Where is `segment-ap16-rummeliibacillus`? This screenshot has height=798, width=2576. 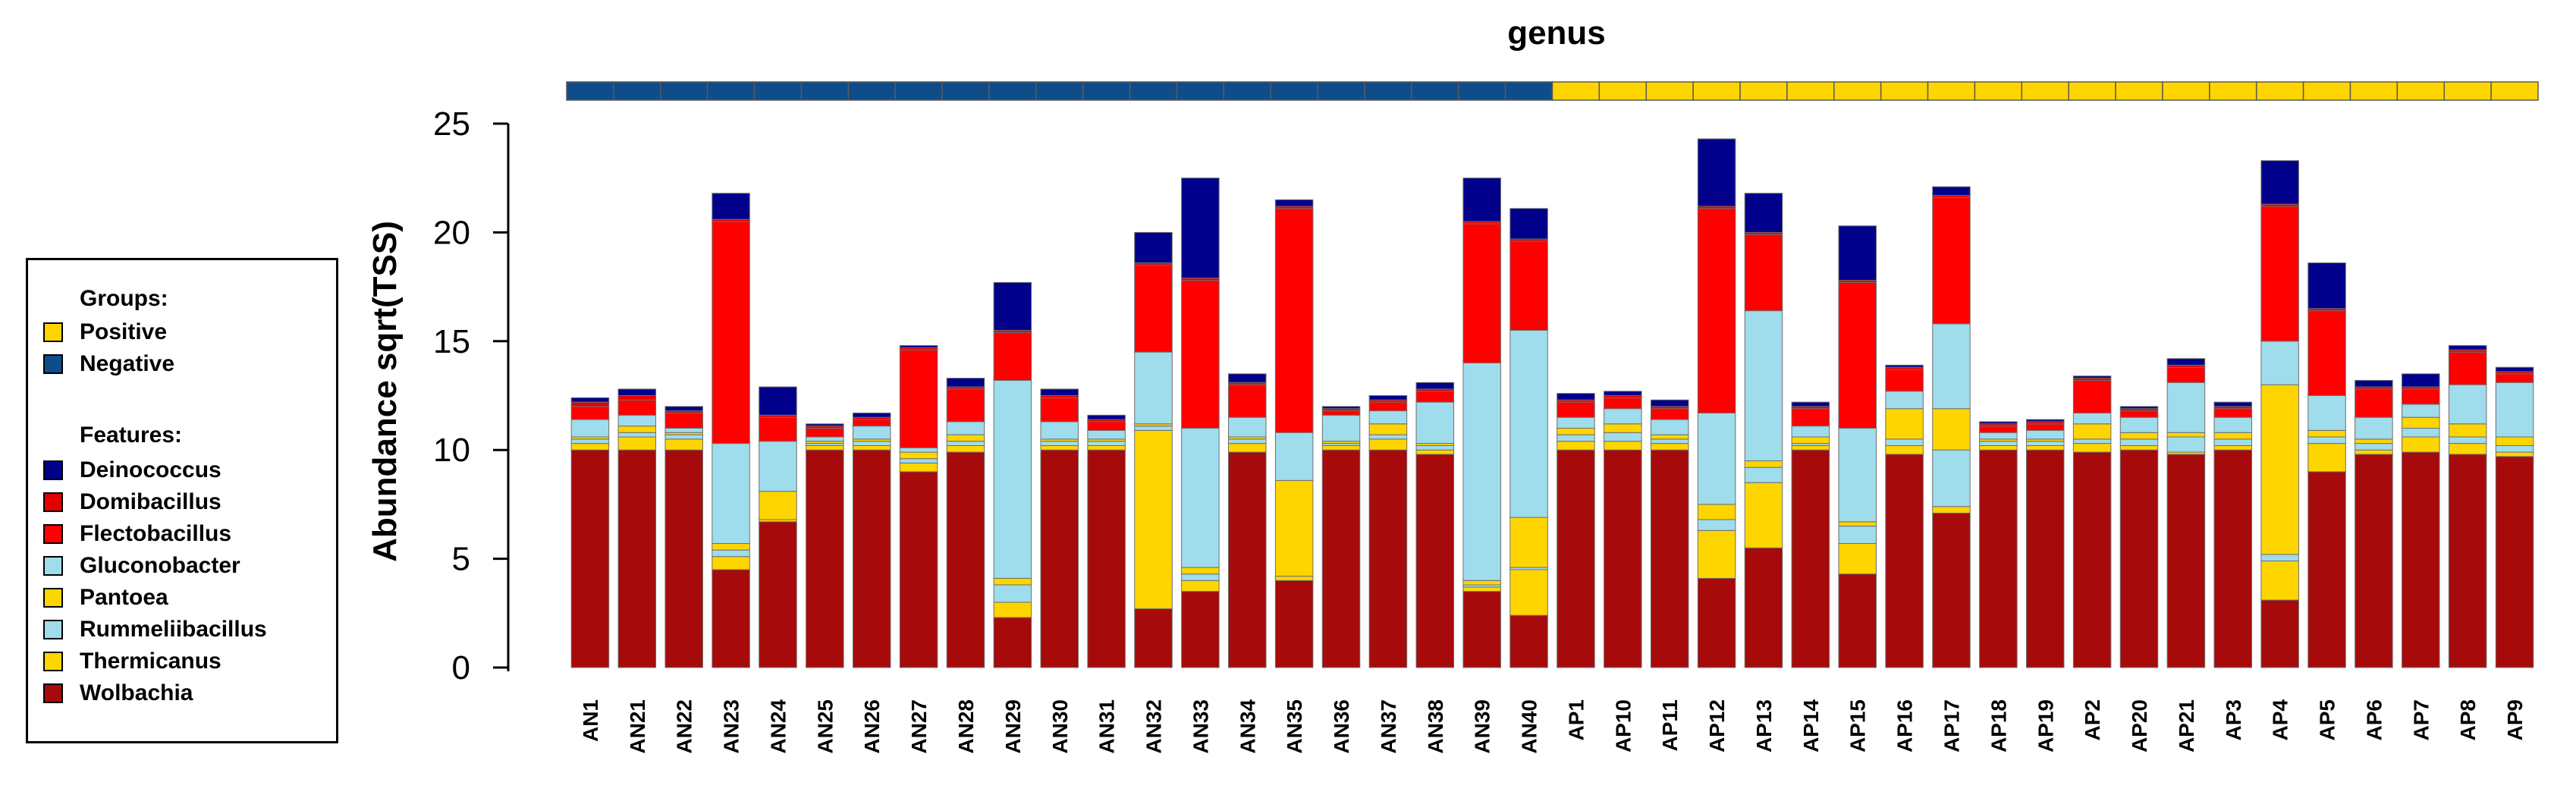 segment-ap16-rummeliibacillus is located at coordinates (1904, 442).